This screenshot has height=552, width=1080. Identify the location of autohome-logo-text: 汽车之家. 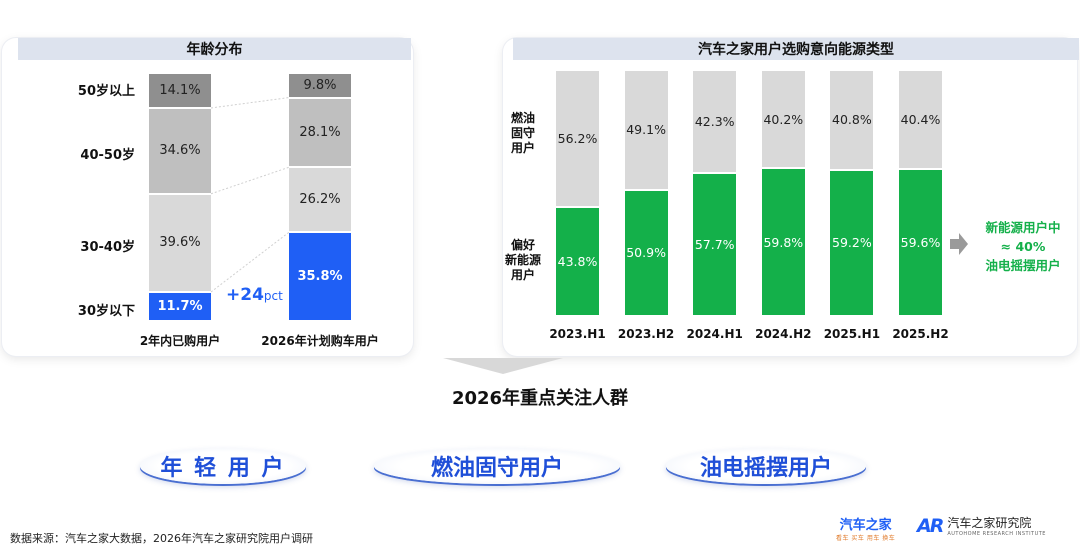
(865, 525).